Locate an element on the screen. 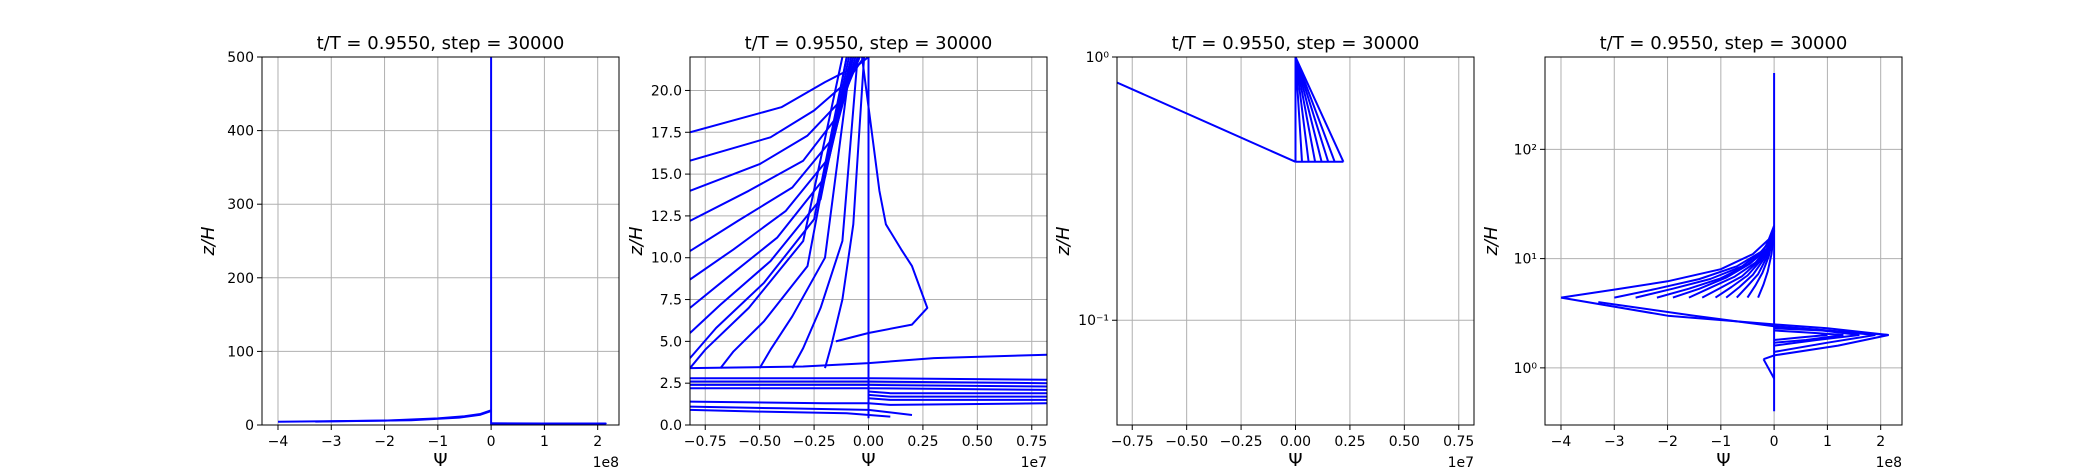 This screenshot has width=2100, height=475. y-tick-label: 500 is located at coordinates (240, 58).